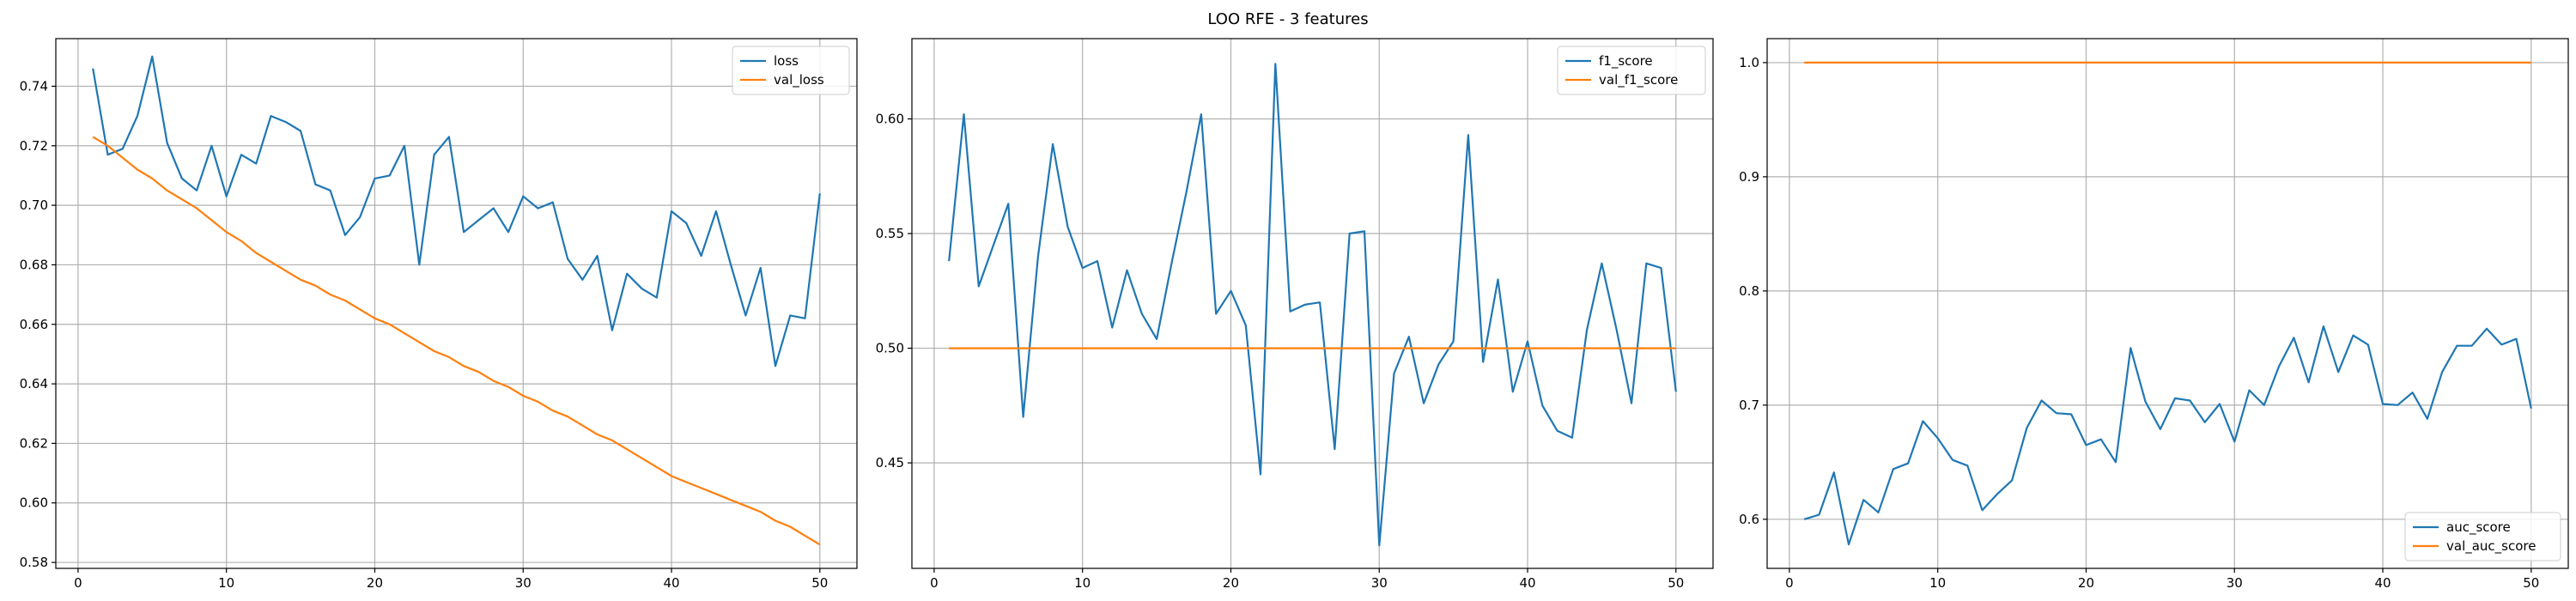 This screenshot has width=2576, height=601. What do you see at coordinates (1749, 177) in the screenshot?
I see `y-tick-label: 0.9` at bounding box center [1749, 177].